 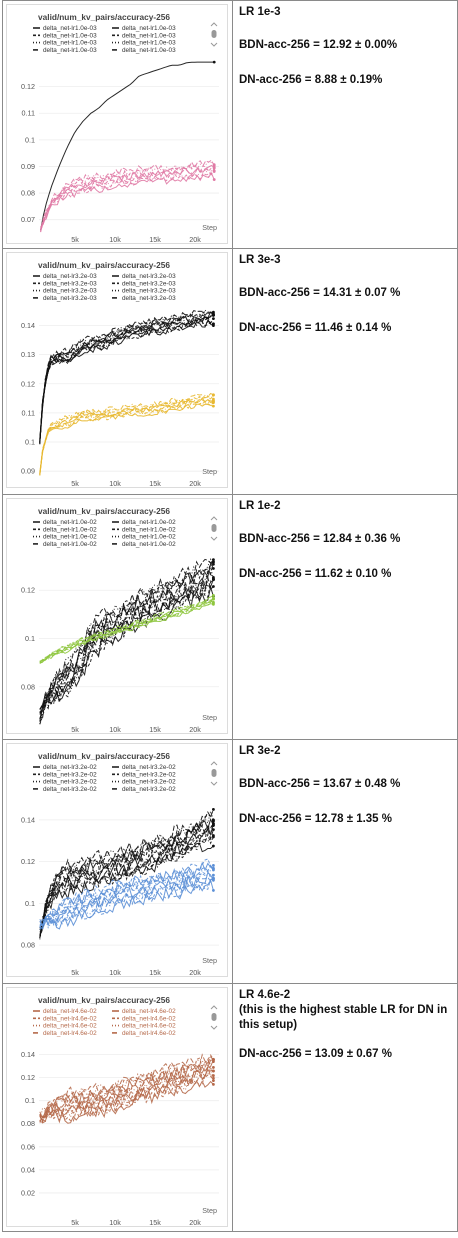 What do you see at coordinates (28, 219) in the screenshot?
I see `y-tick-label: 0.07` at bounding box center [28, 219].